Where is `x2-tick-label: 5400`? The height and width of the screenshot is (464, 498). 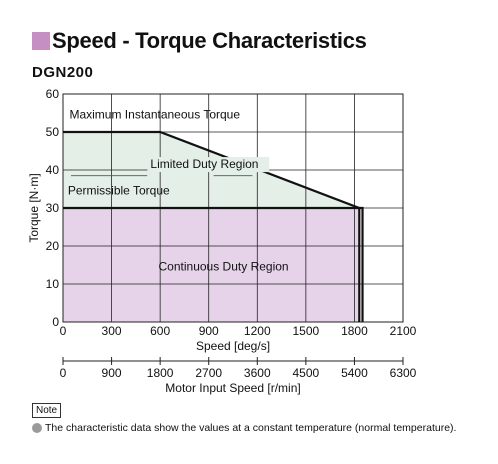 x2-tick-label: 5400 is located at coordinates (354, 373).